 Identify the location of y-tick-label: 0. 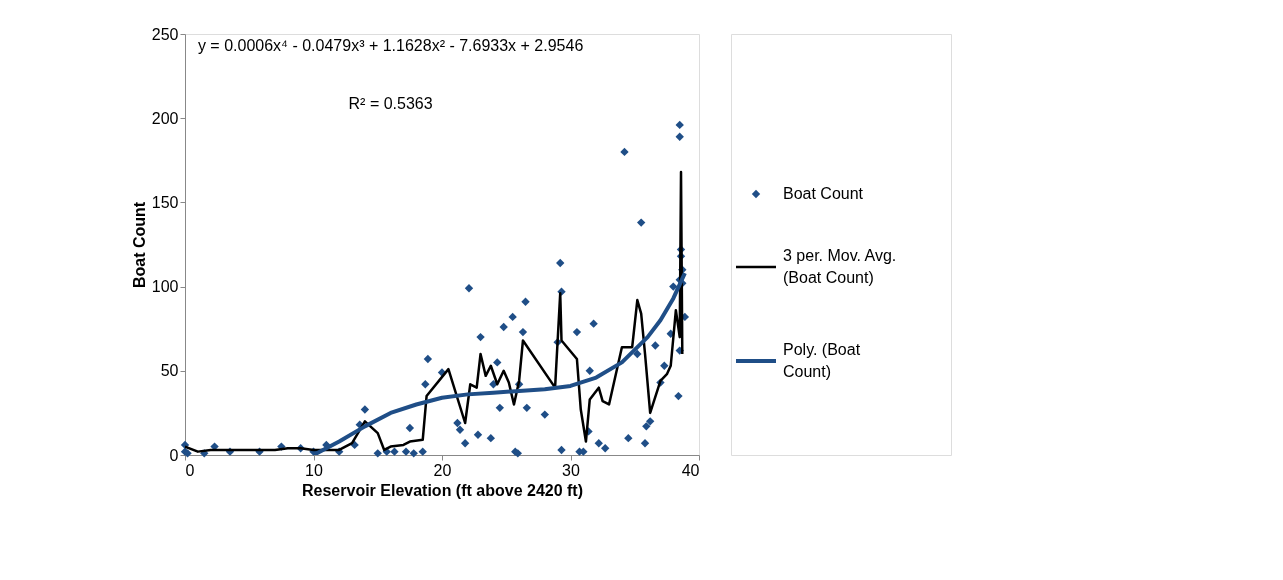
(174, 455).